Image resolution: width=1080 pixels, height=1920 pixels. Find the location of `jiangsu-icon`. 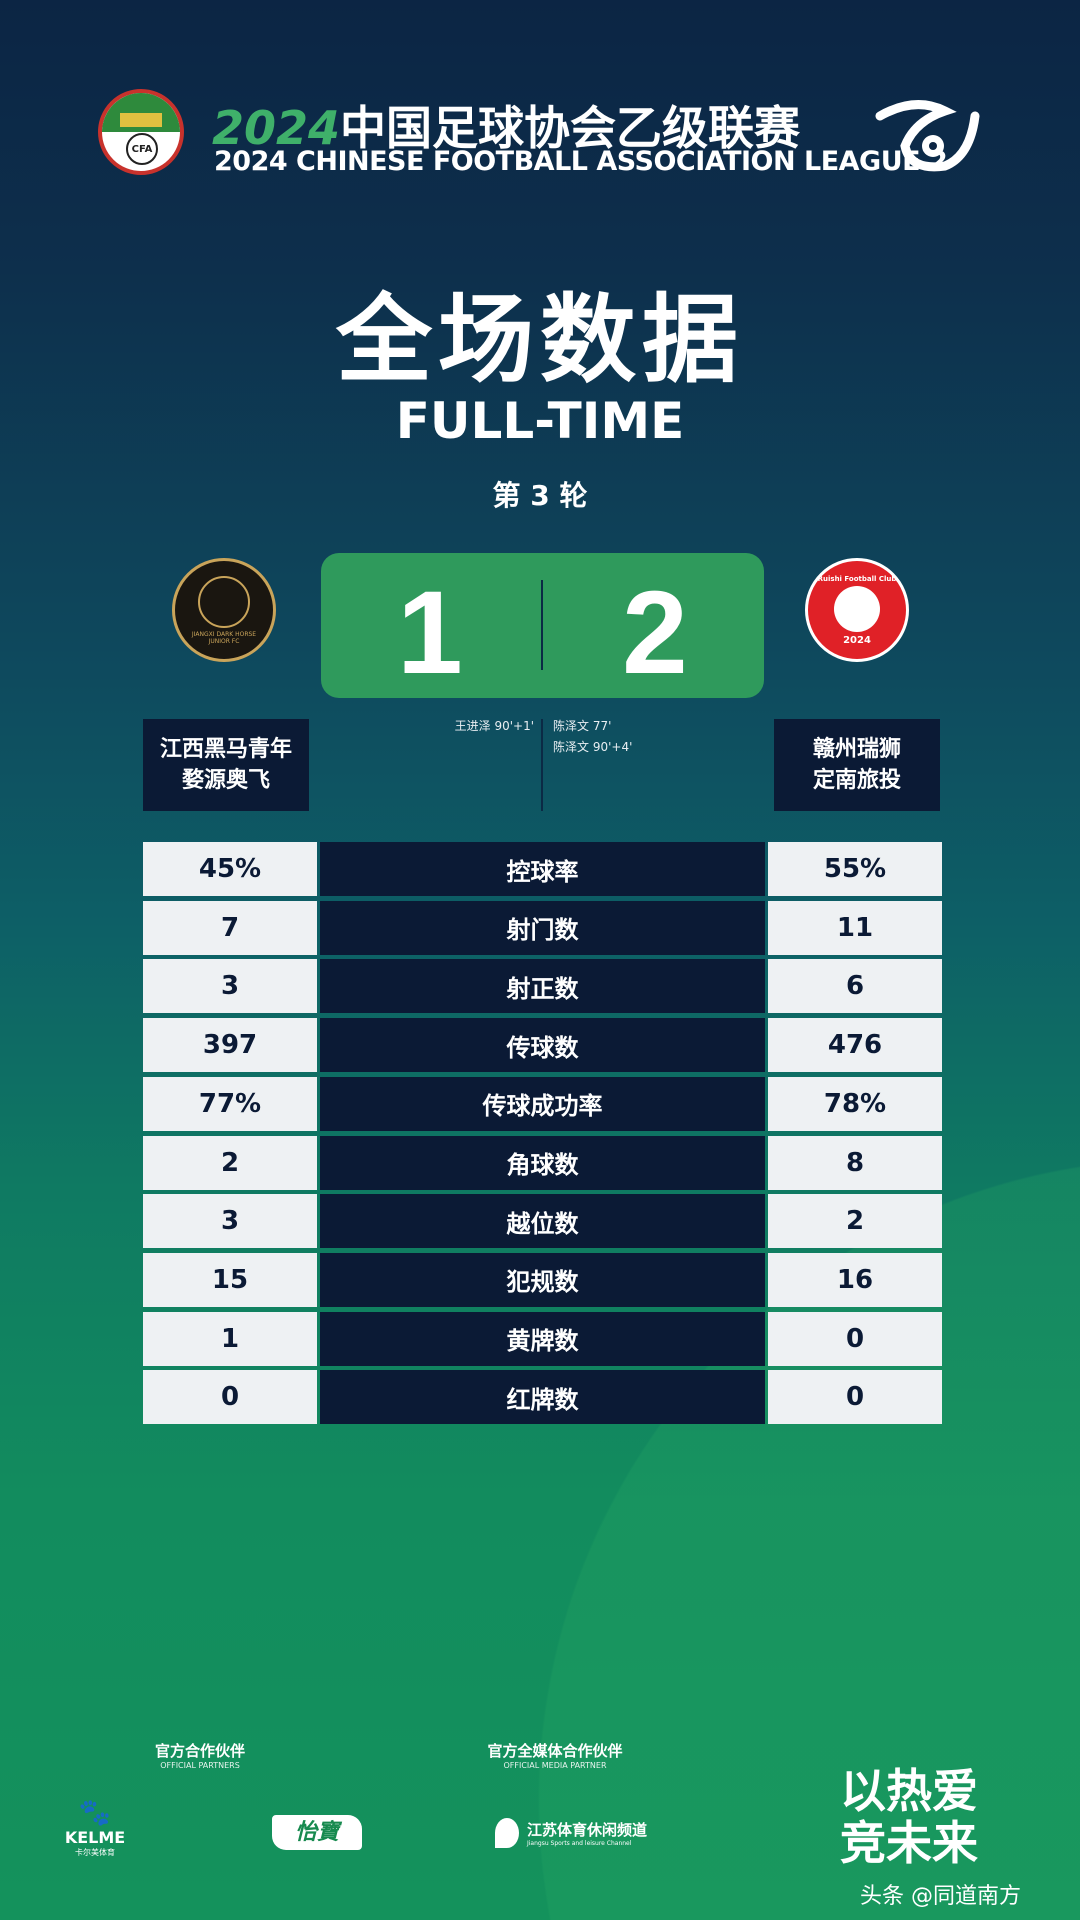

jiangsu-icon is located at coordinates (507, 1833).